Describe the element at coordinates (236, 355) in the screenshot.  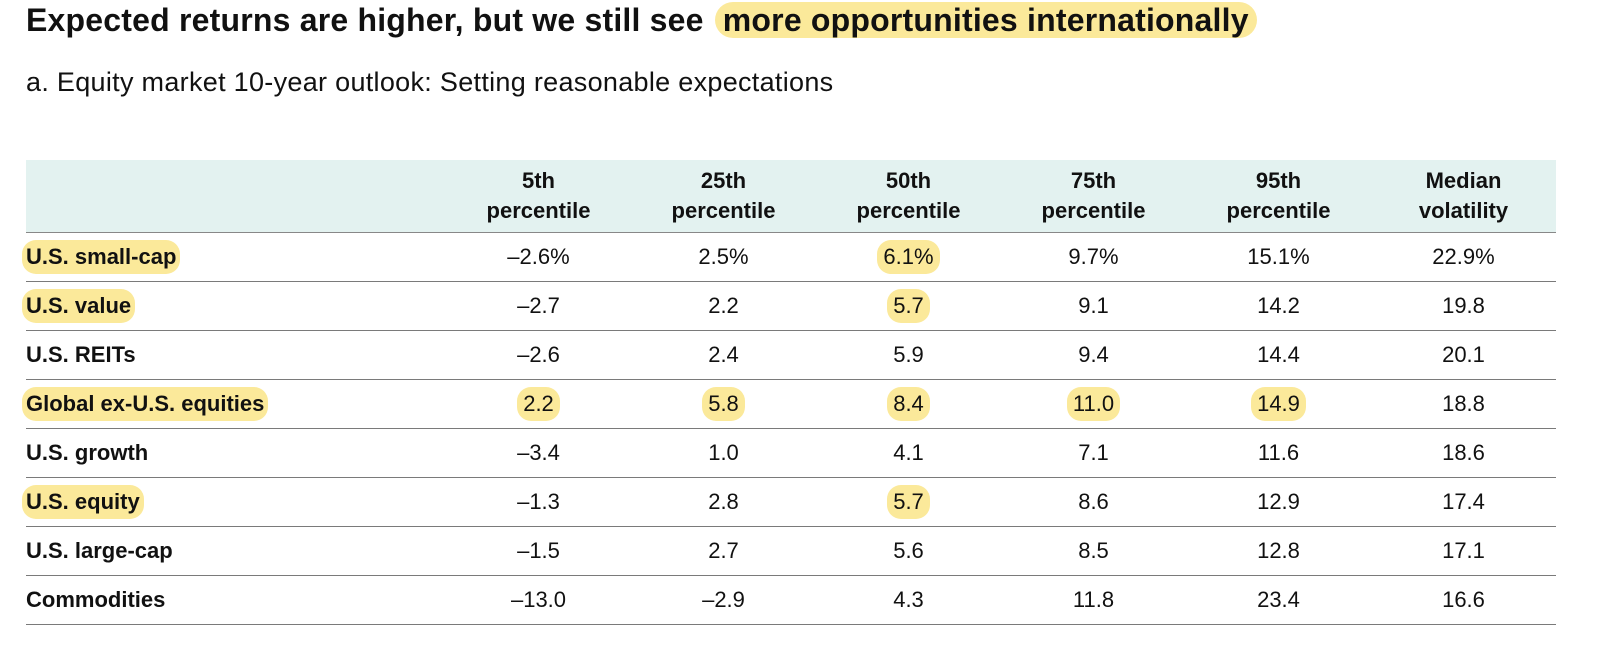
I see `row-label-cell: U.S. REITs` at that location.